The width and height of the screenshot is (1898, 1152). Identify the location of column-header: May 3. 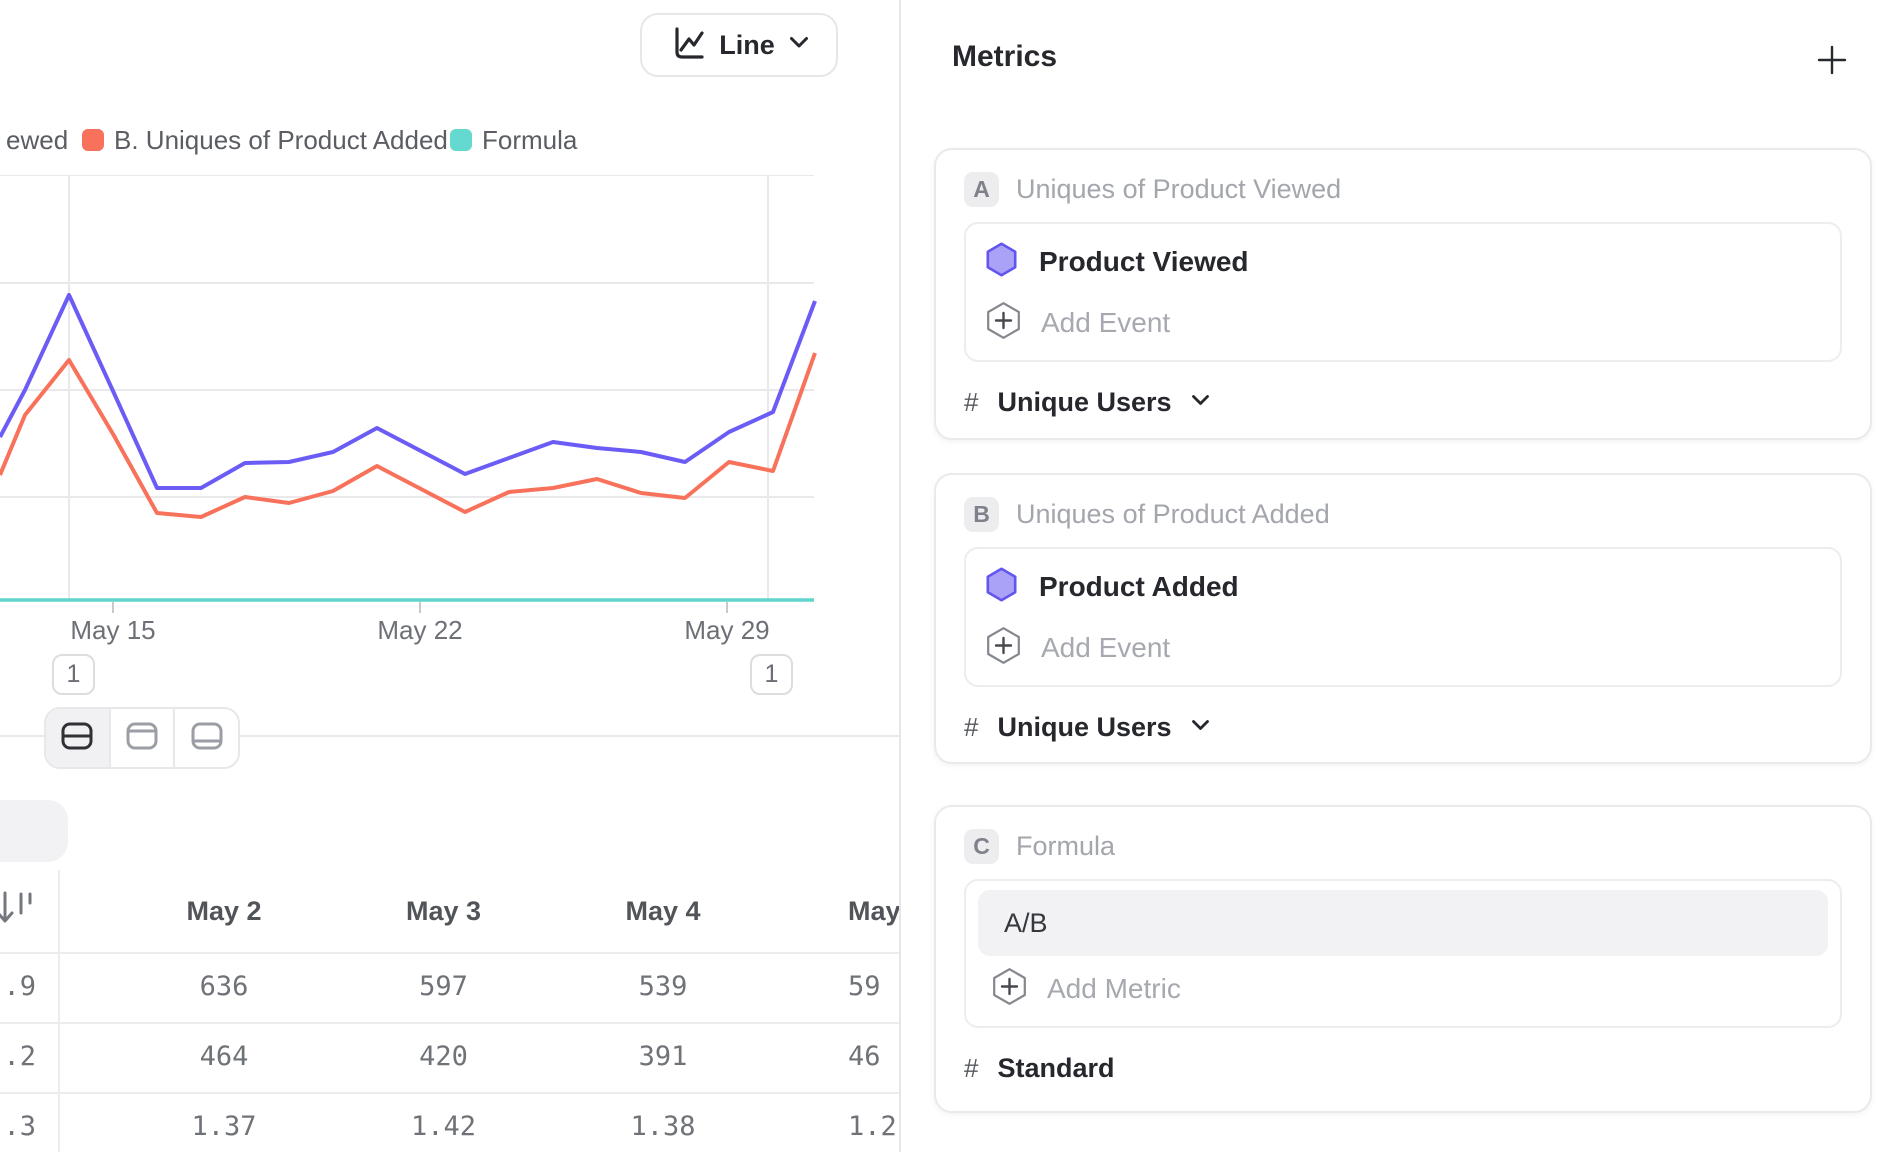
(443, 911).